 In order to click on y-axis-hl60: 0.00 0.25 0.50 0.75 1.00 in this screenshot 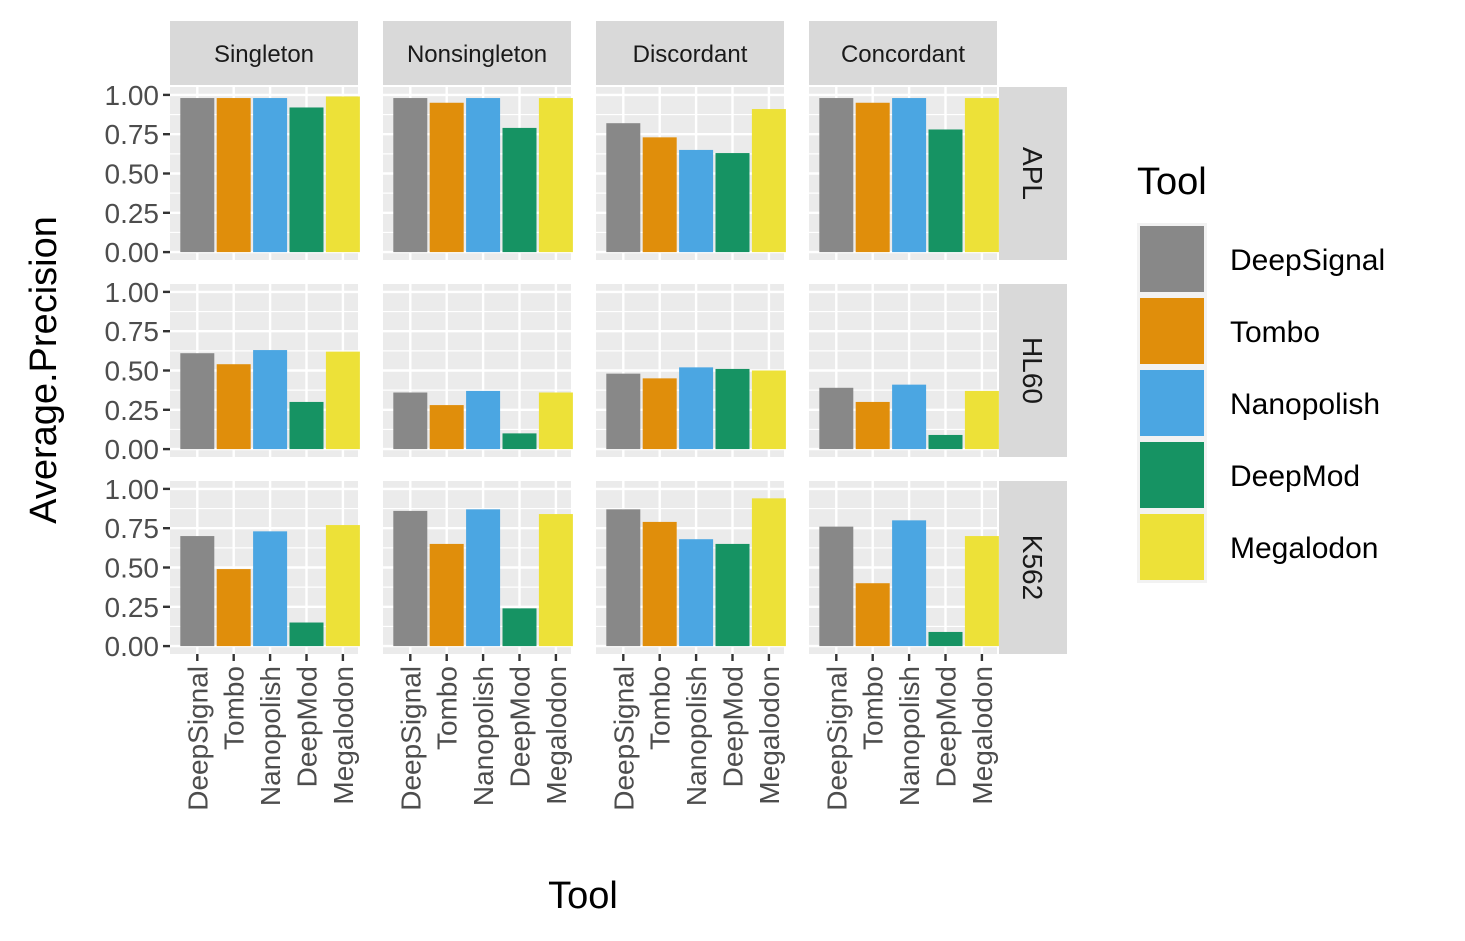, I will do `click(137, 371)`.